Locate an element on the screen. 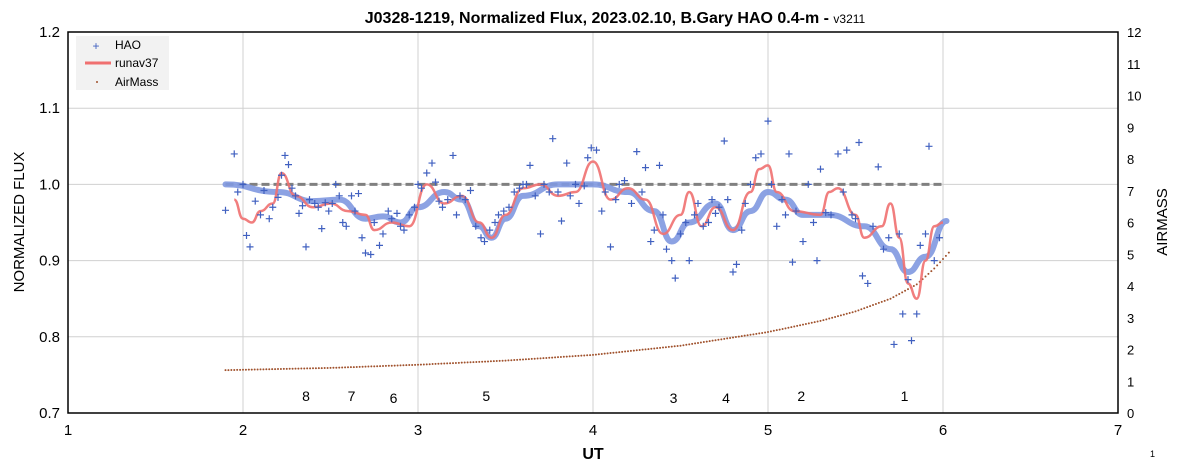  legend: + HAO runav37 AirMass is located at coordinates (122, 63).